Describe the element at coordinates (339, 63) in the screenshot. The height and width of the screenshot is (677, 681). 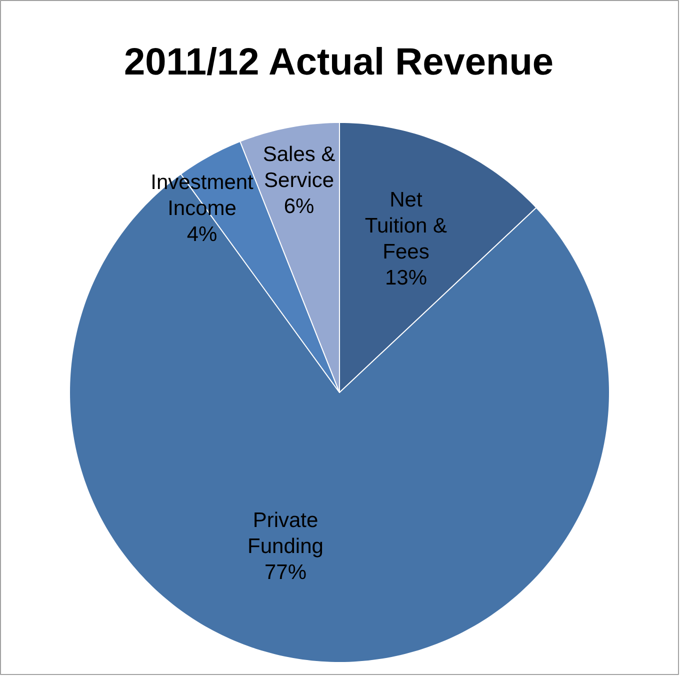
I see `chart-title: 2011/12 Actual Revenue` at that location.